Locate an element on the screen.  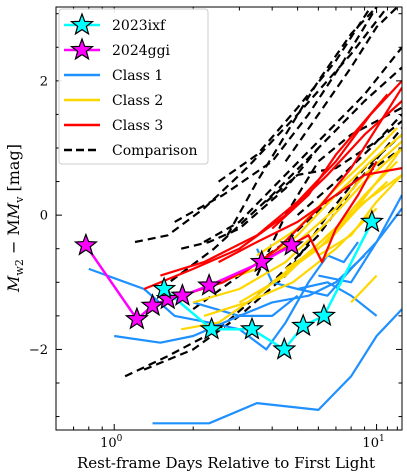
legend-label: Class 2 is located at coordinates (137, 101).